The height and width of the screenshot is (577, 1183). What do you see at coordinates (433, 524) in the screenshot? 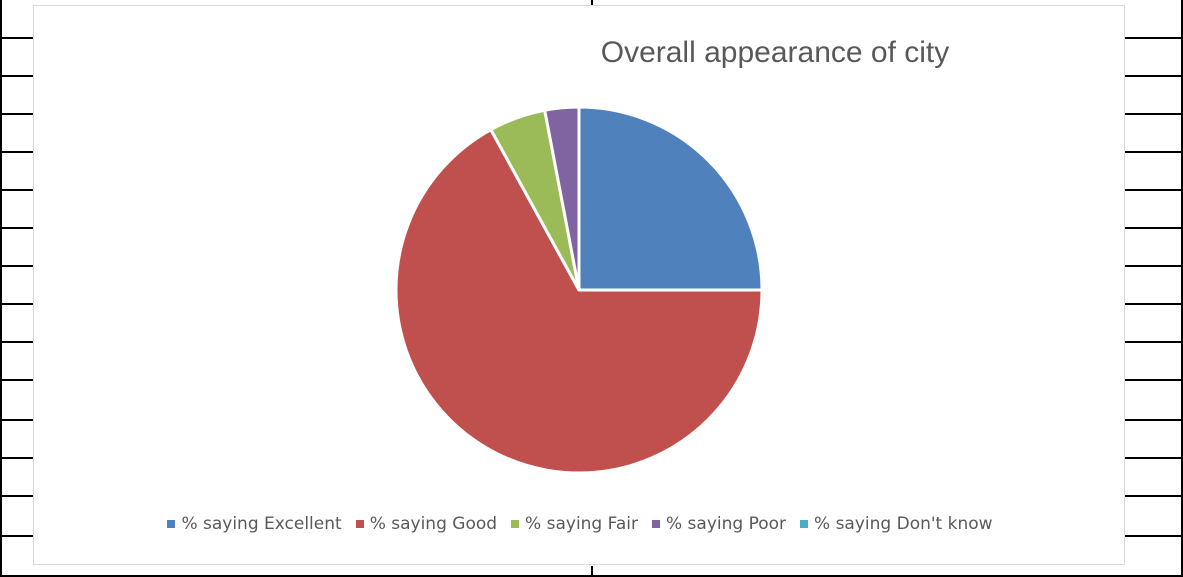
I see `legend-label-1: % saying Good` at bounding box center [433, 524].